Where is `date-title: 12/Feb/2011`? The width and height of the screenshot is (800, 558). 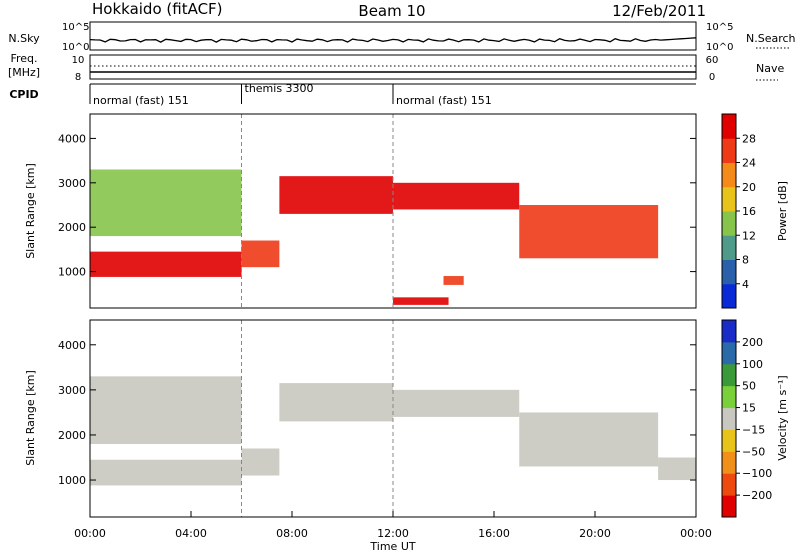
date-title: 12/Feb/2011 is located at coordinates (659, 11).